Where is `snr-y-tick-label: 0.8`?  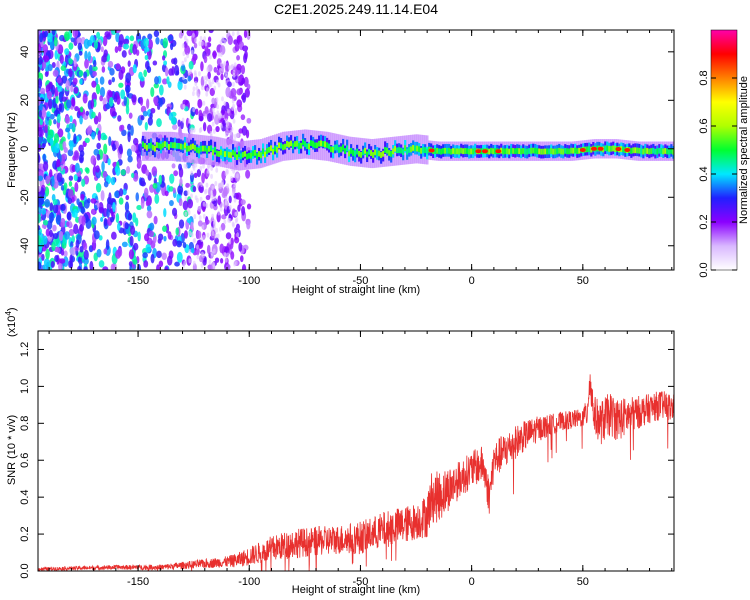
snr-y-tick-label: 0.8 is located at coordinates (25, 423).